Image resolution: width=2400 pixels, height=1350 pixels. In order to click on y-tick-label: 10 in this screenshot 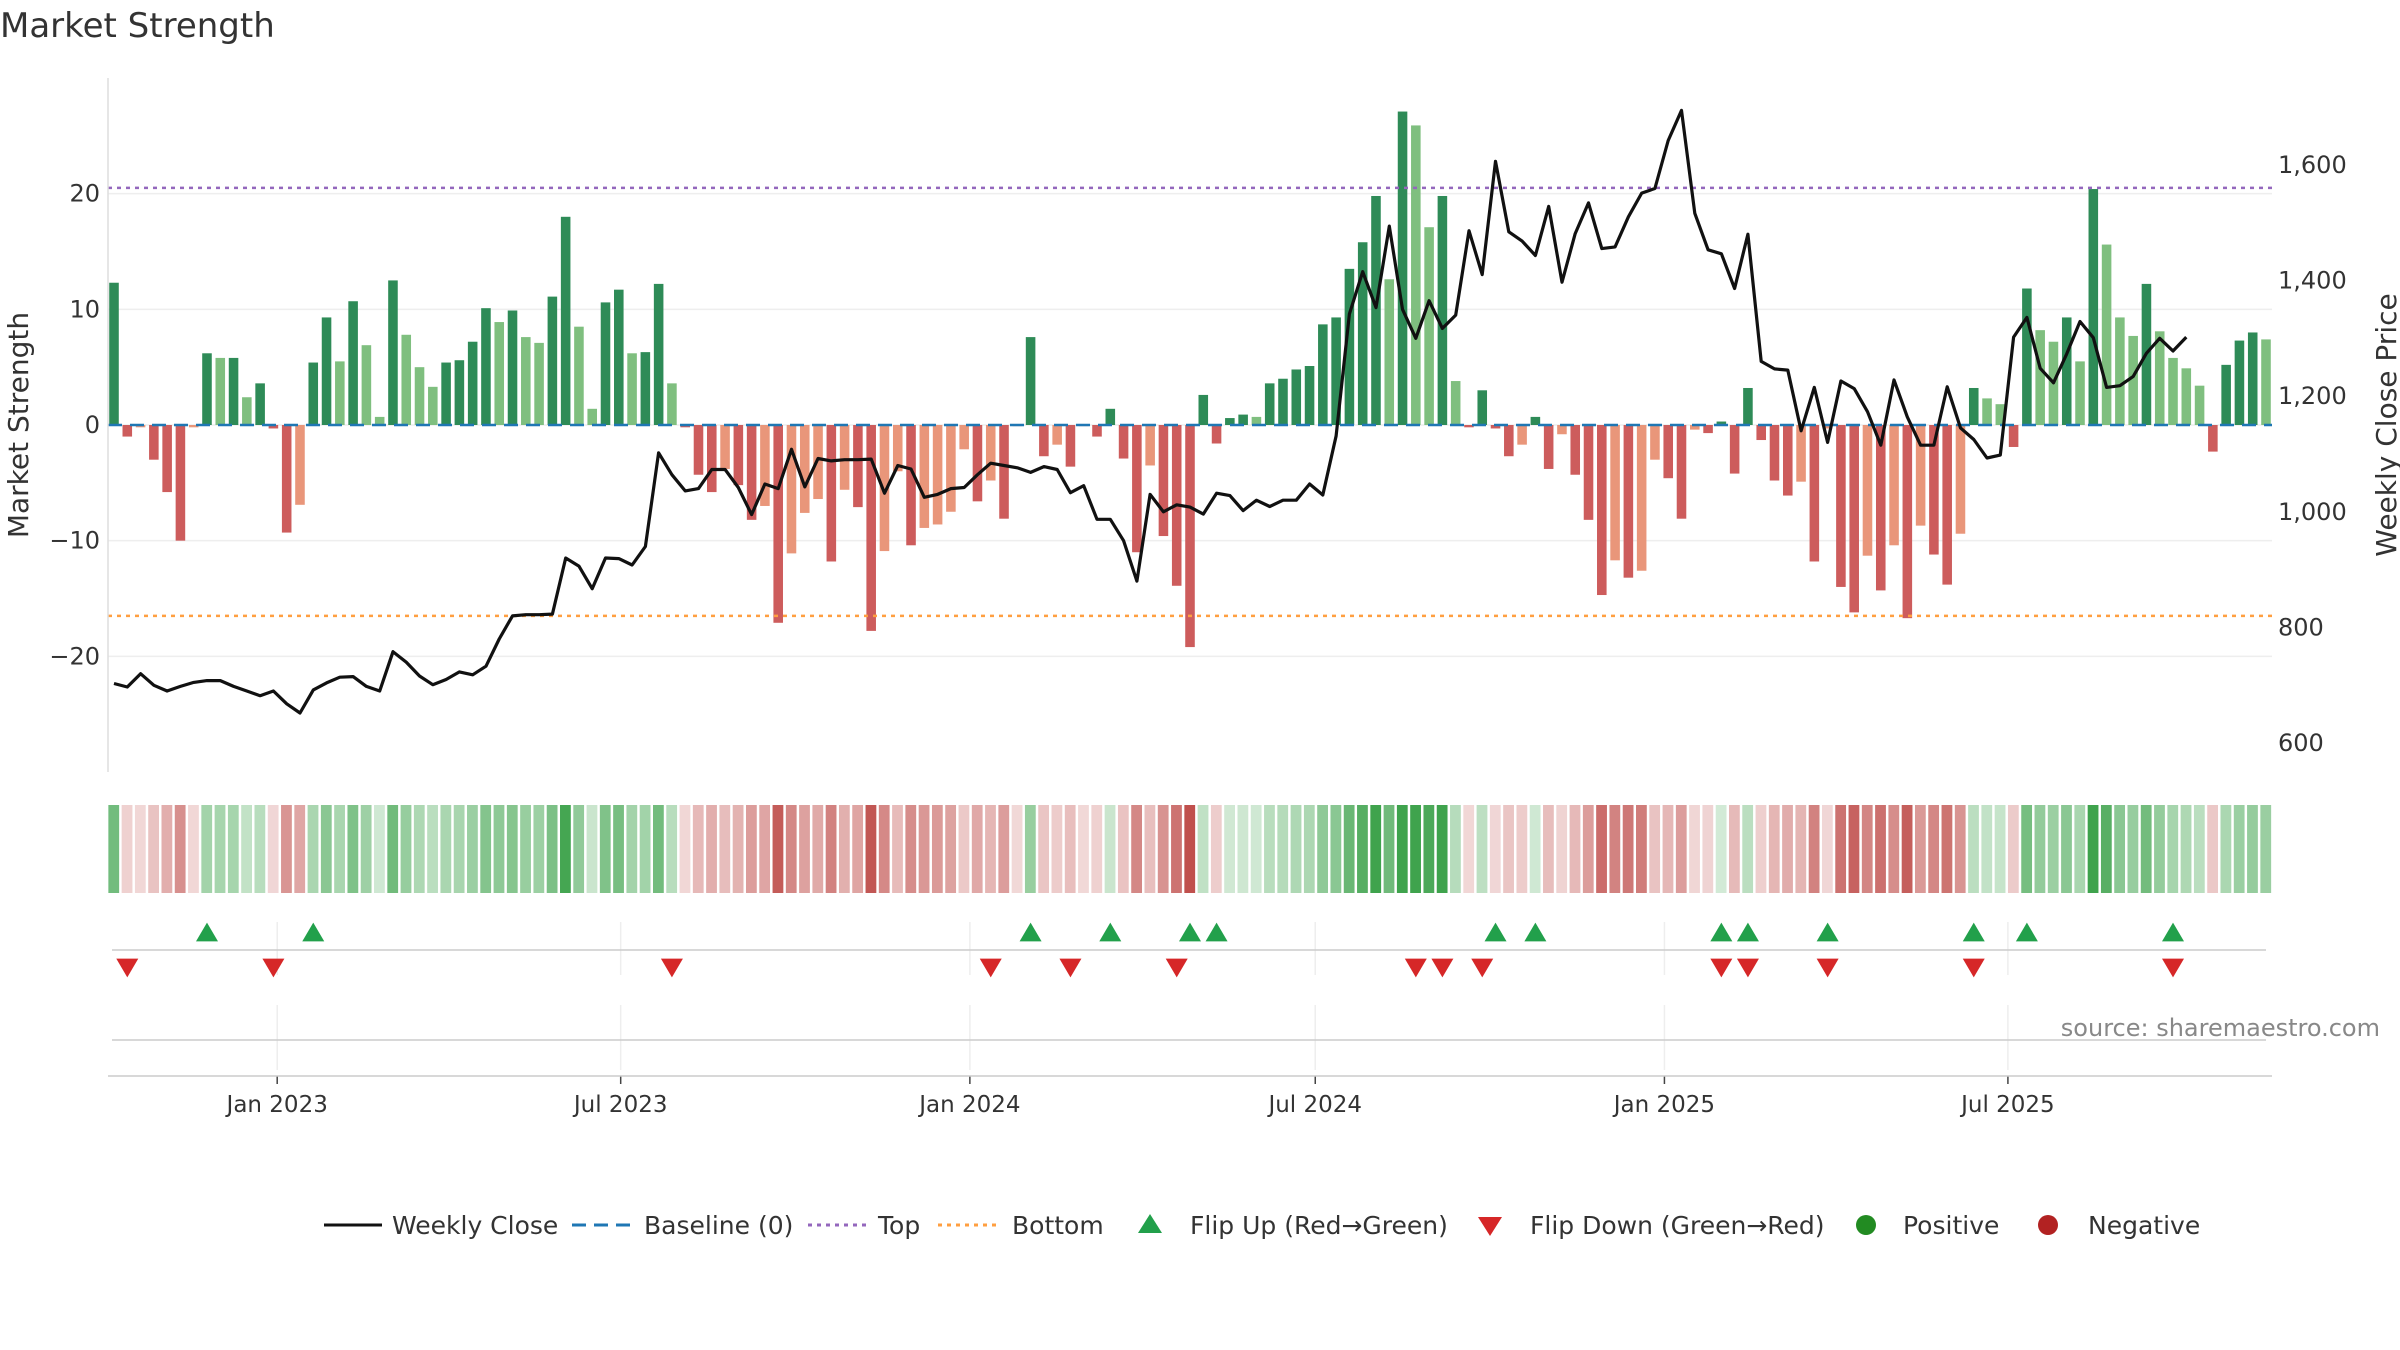, I will do `click(84, 309)`.